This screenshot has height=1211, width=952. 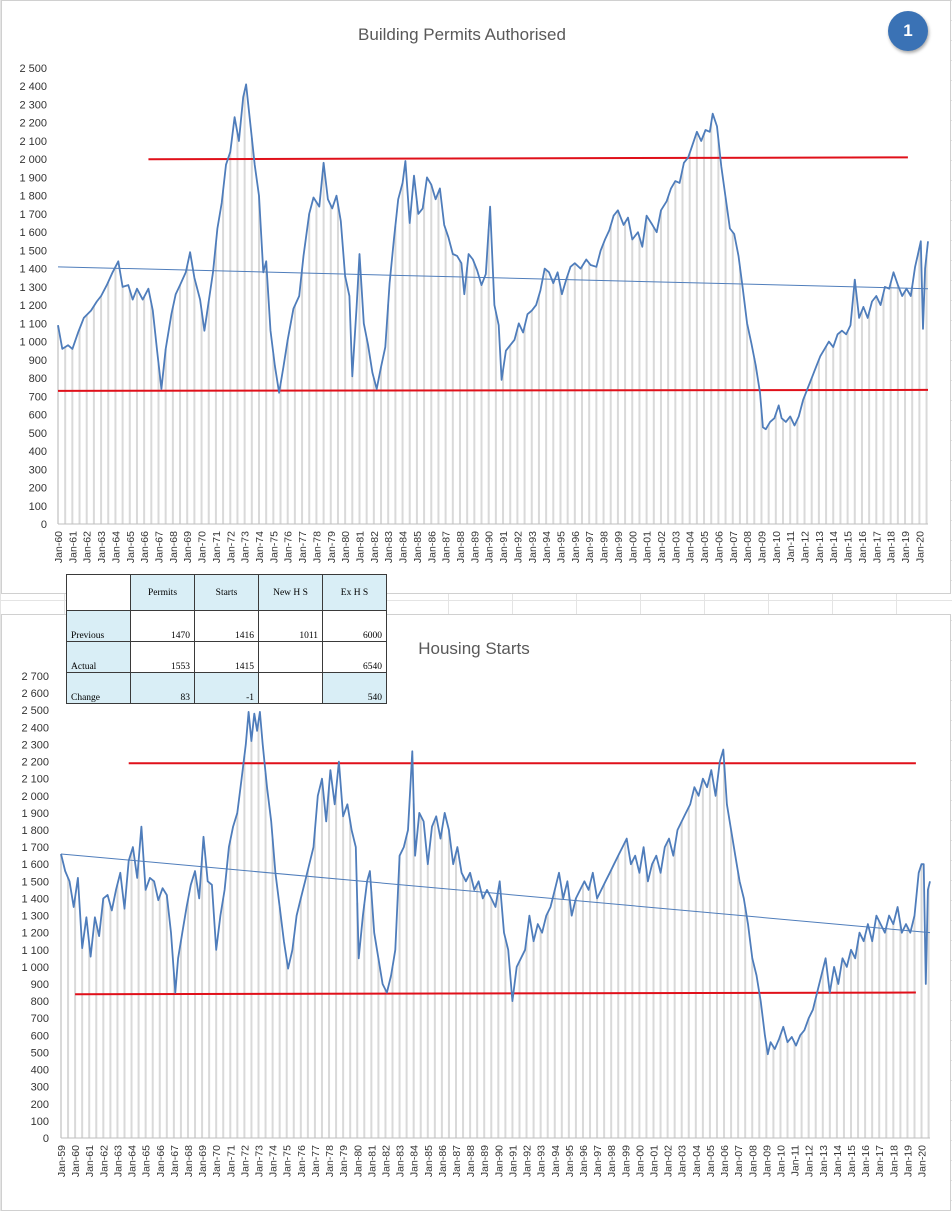 I want to click on x-tick-label: Jan-67, so click(x=175, y=1161).